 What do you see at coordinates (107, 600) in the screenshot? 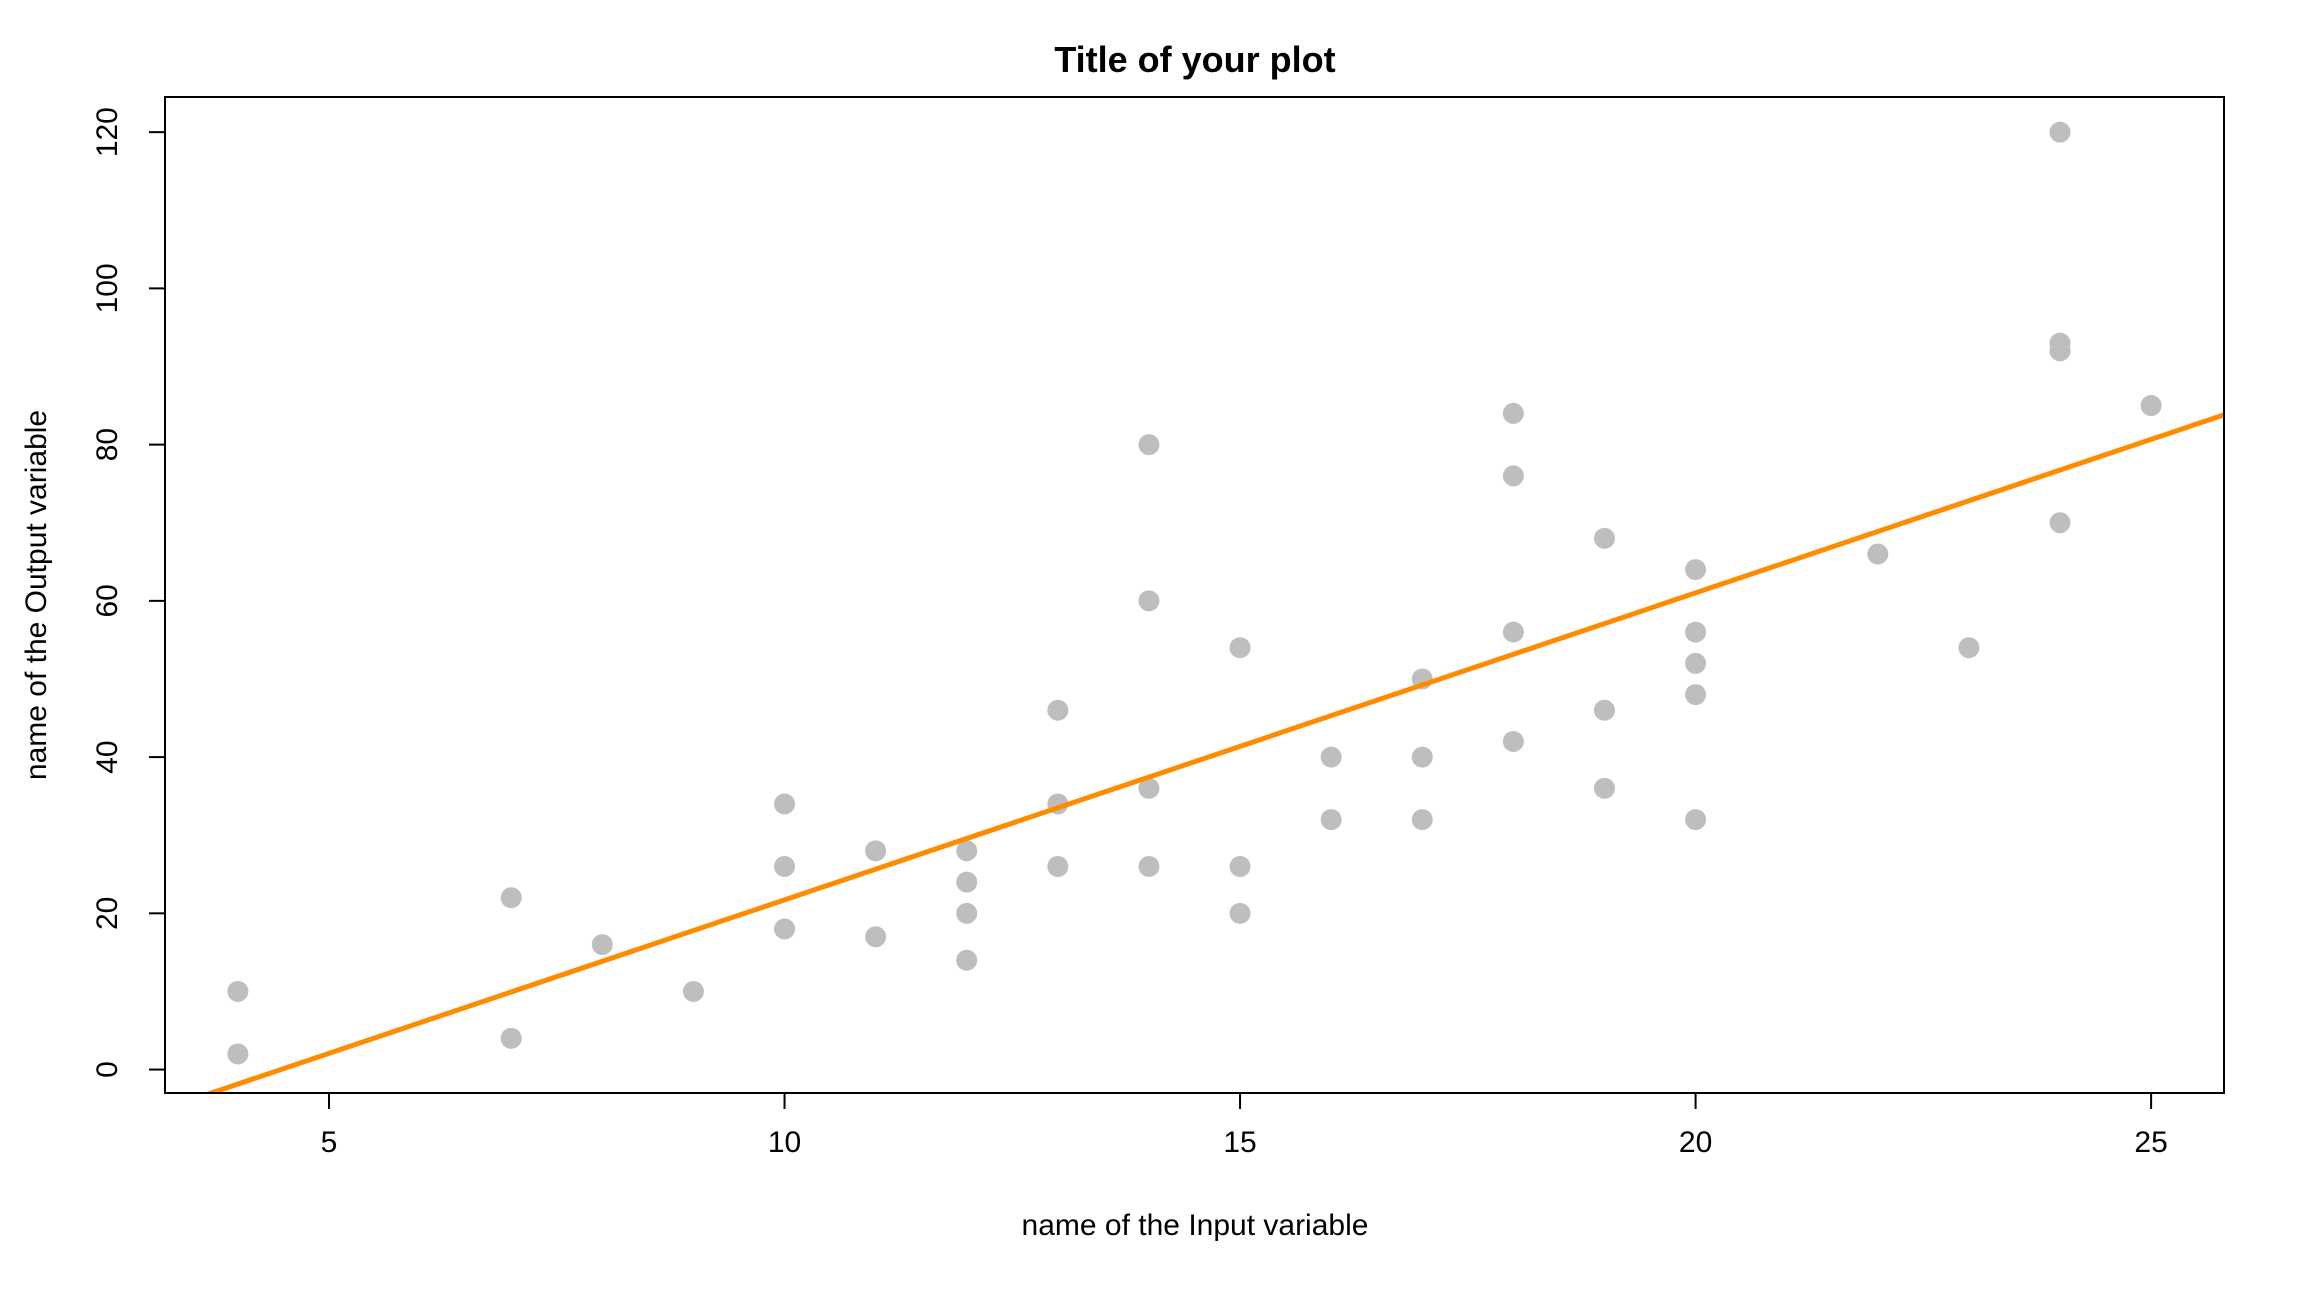
I see `y-tick-label: 60` at bounding box center [107, 600].